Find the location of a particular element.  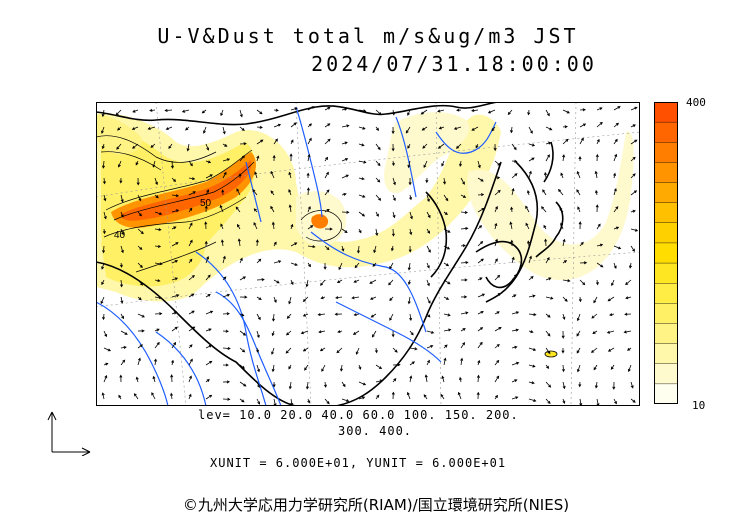

dust-region-west-peak is located at coordinates (186, 190).